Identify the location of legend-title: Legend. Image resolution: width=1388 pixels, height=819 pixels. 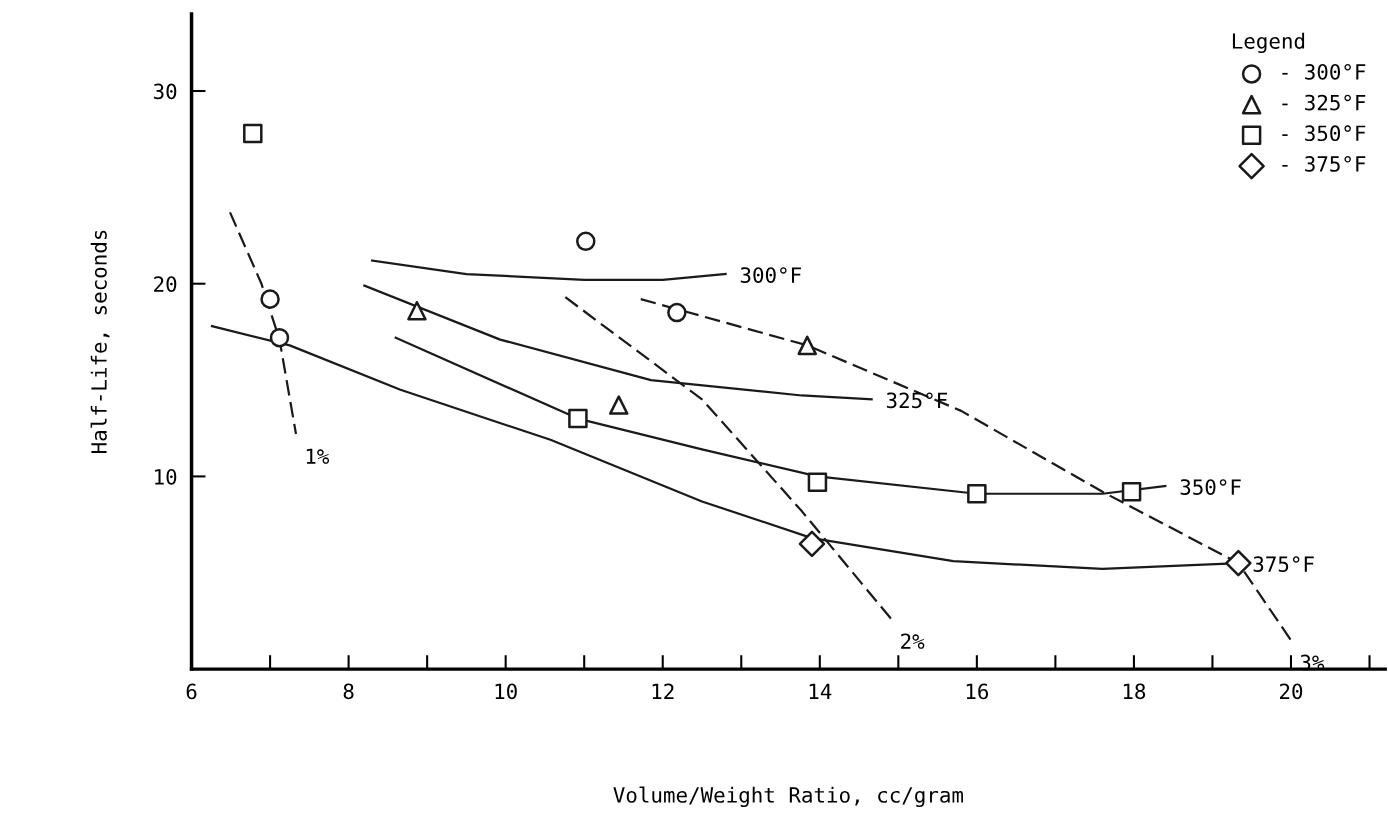
(1268, 43).